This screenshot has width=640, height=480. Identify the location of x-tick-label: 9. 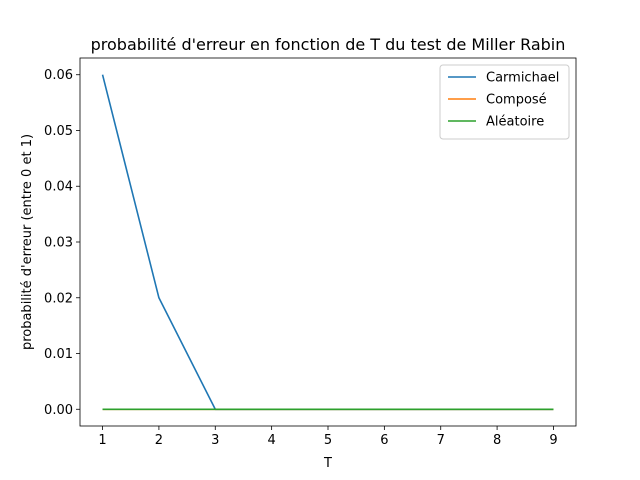
(553, 440).